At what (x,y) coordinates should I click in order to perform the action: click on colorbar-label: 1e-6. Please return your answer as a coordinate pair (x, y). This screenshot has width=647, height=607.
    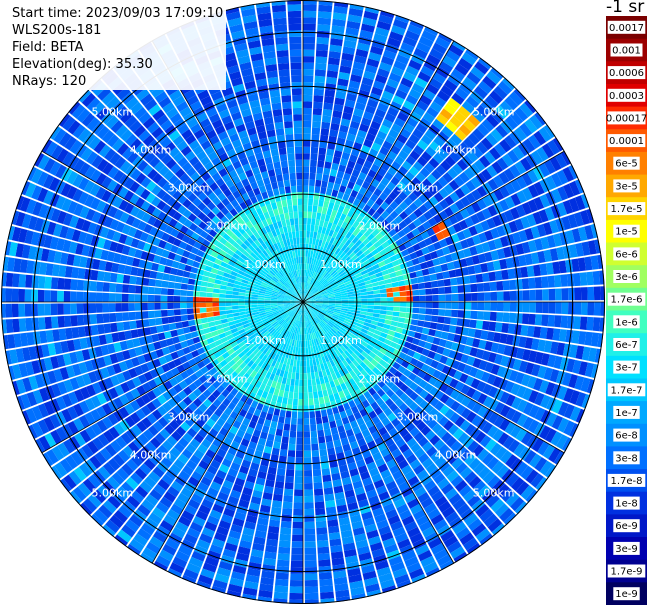
    Looking at the image, I should click on (626, 322).